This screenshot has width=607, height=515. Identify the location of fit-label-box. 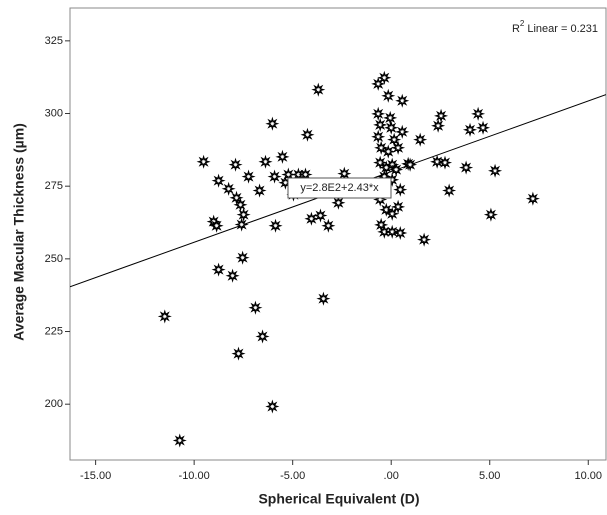
(339, 188).